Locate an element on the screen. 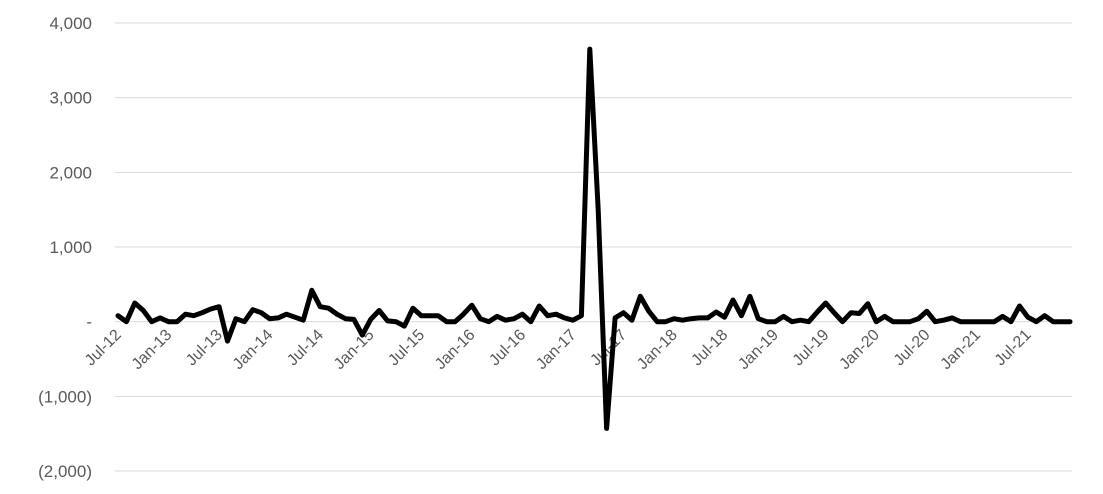  x-tick-label: Jan-21 is located at coordinates (961, 349).